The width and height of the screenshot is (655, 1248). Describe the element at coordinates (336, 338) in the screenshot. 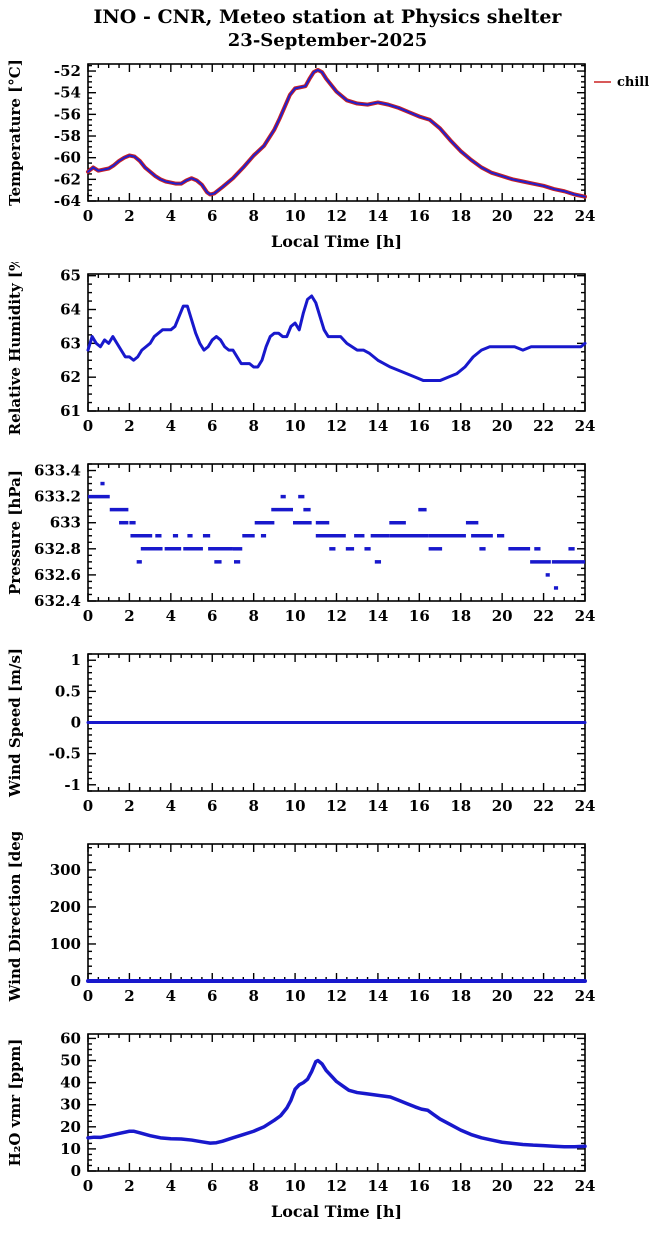

I see `series-line-humidity` at that location.